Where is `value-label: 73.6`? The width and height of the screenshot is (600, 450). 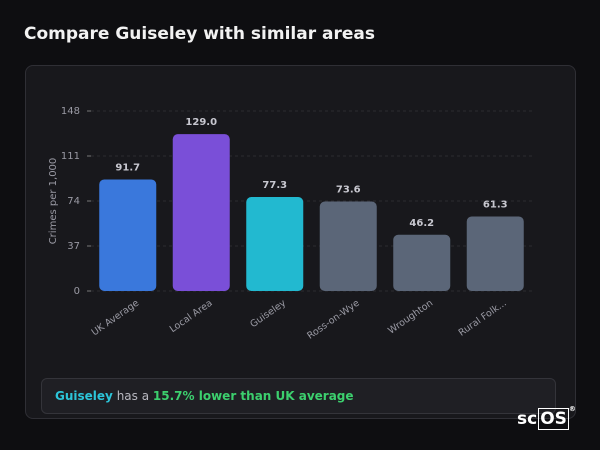 value-label: 73.6 is located at coordinates (348, 189).